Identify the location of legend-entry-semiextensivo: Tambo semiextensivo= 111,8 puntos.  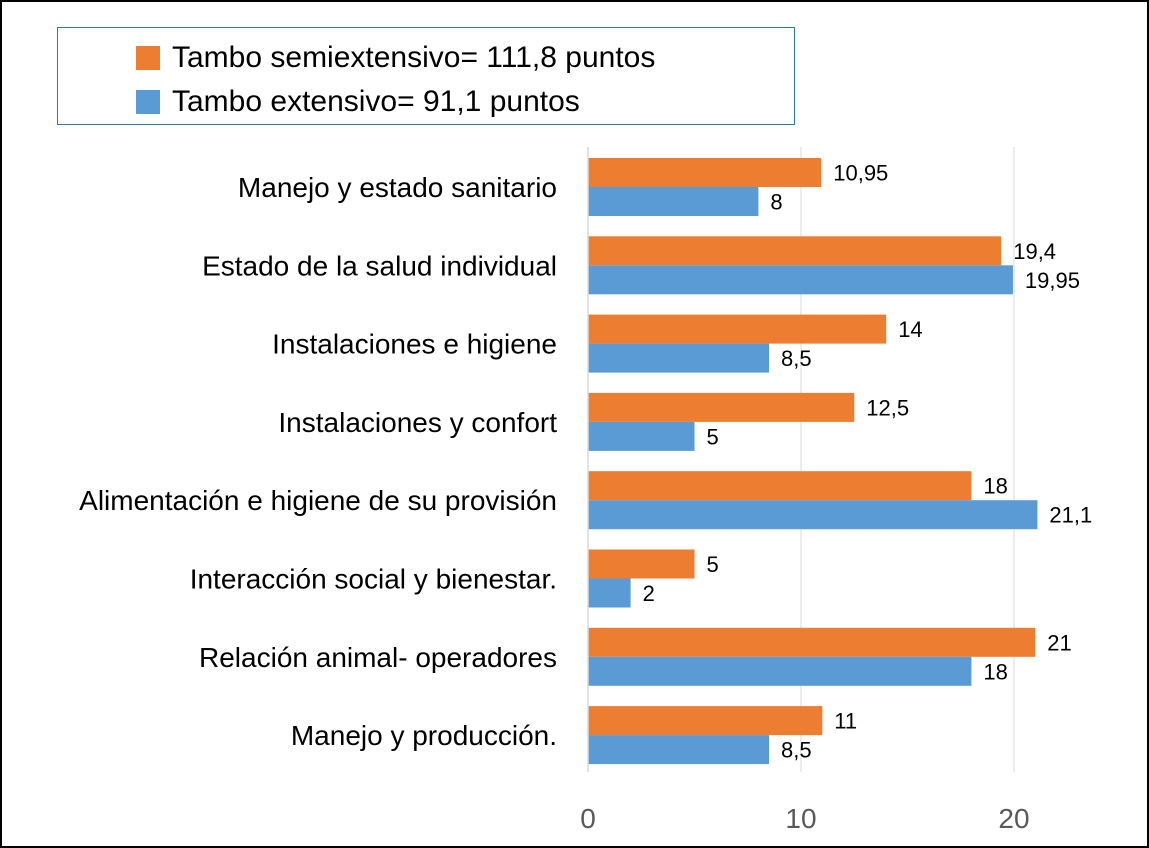
(395, 58).